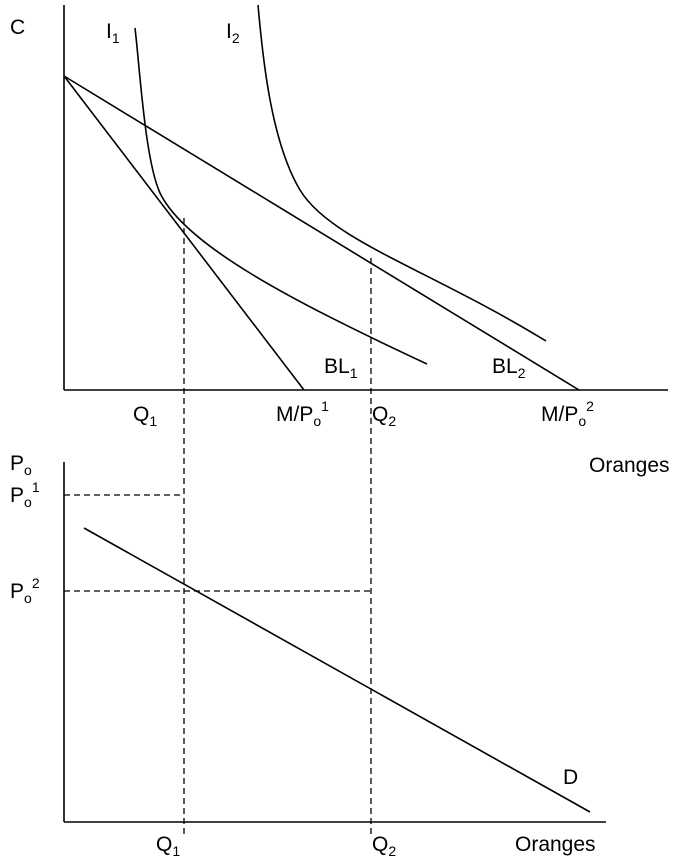 The height and width of the screenshot is (863, 695). What do you see at coordinates (145, 416) in the screenshot?
I see `top-x-tick-q1: Q1` at bounding box center [145, 416].